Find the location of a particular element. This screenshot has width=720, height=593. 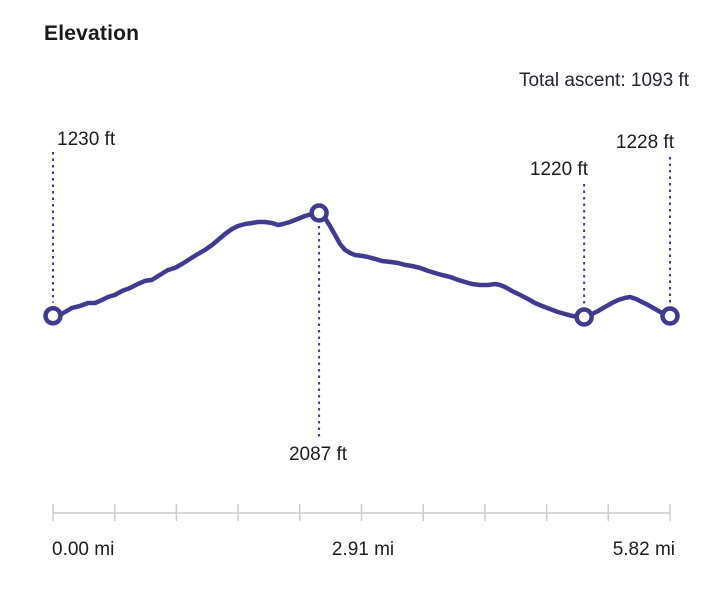

marker-dot-start is located at coordinates (53, 316).